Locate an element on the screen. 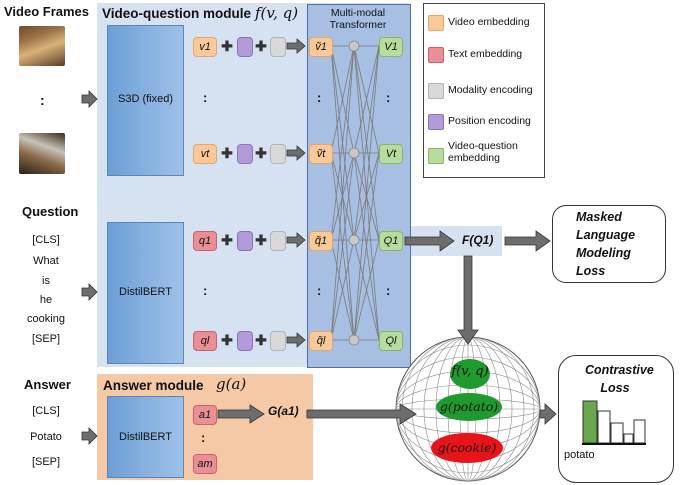 This screenshot has height=485, width=689. output-video-chip: V1 is located at coordinates (391, 47).